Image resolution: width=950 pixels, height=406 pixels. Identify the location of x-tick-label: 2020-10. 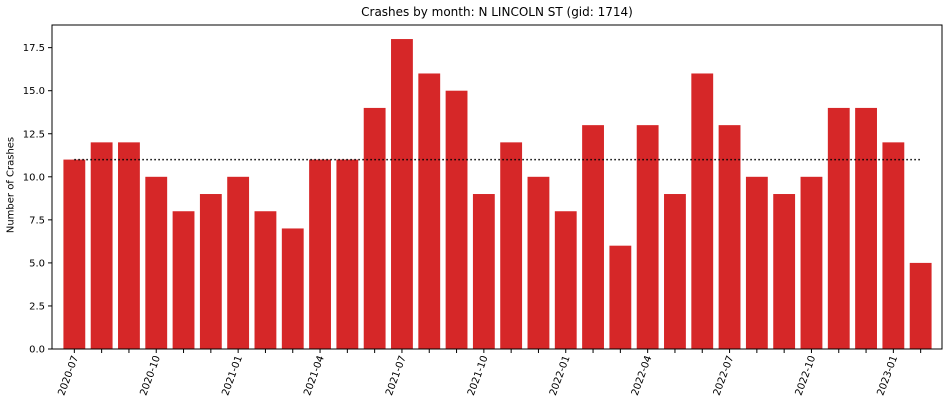
(150, 375).